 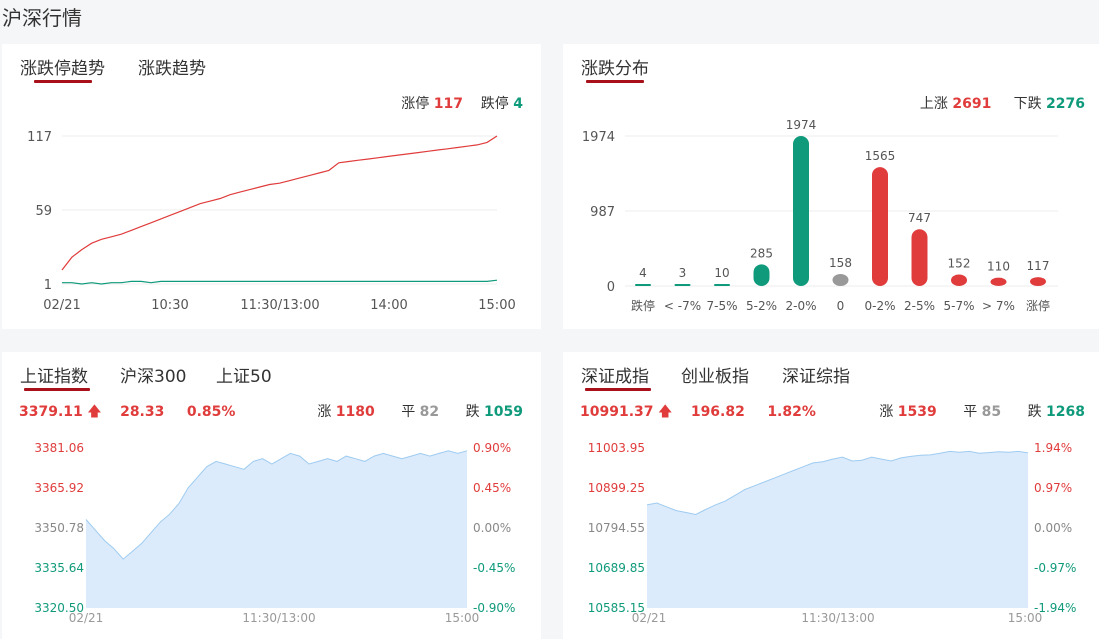 What do you see at coordinates (1053, 488) in the screenshot?
I see `right-tick-label: 0.97%` at bounding box center [1053, 488].